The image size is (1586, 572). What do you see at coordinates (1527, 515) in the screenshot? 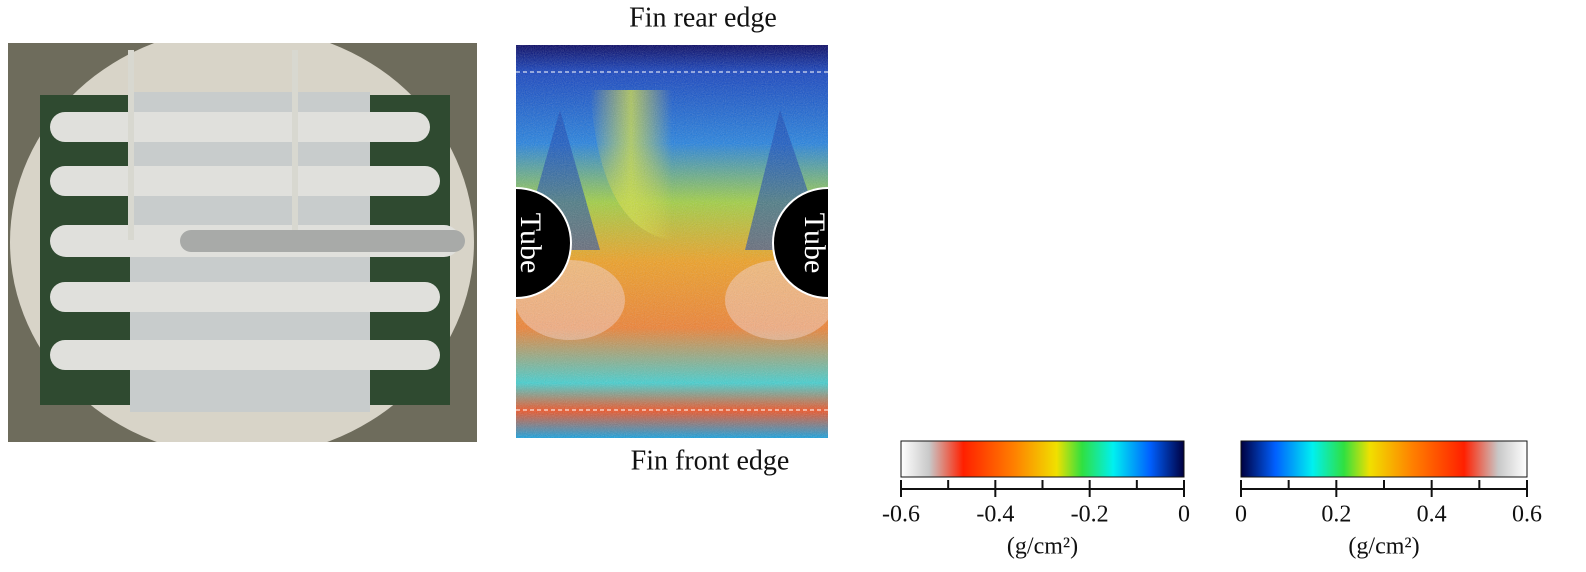
I see `tick-label: 0.6` at bounding box center [1527, 515].